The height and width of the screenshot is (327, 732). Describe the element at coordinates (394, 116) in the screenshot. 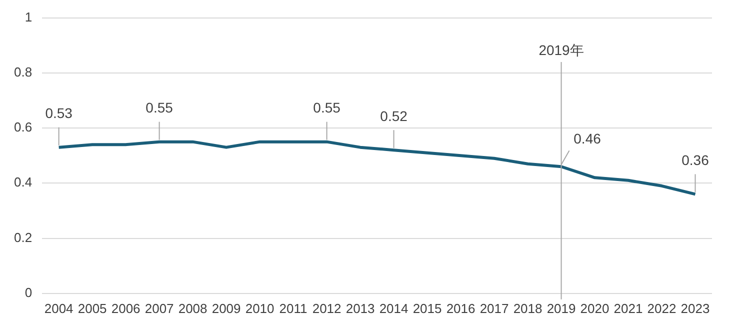

I see `data-label: 0.52` at that location.